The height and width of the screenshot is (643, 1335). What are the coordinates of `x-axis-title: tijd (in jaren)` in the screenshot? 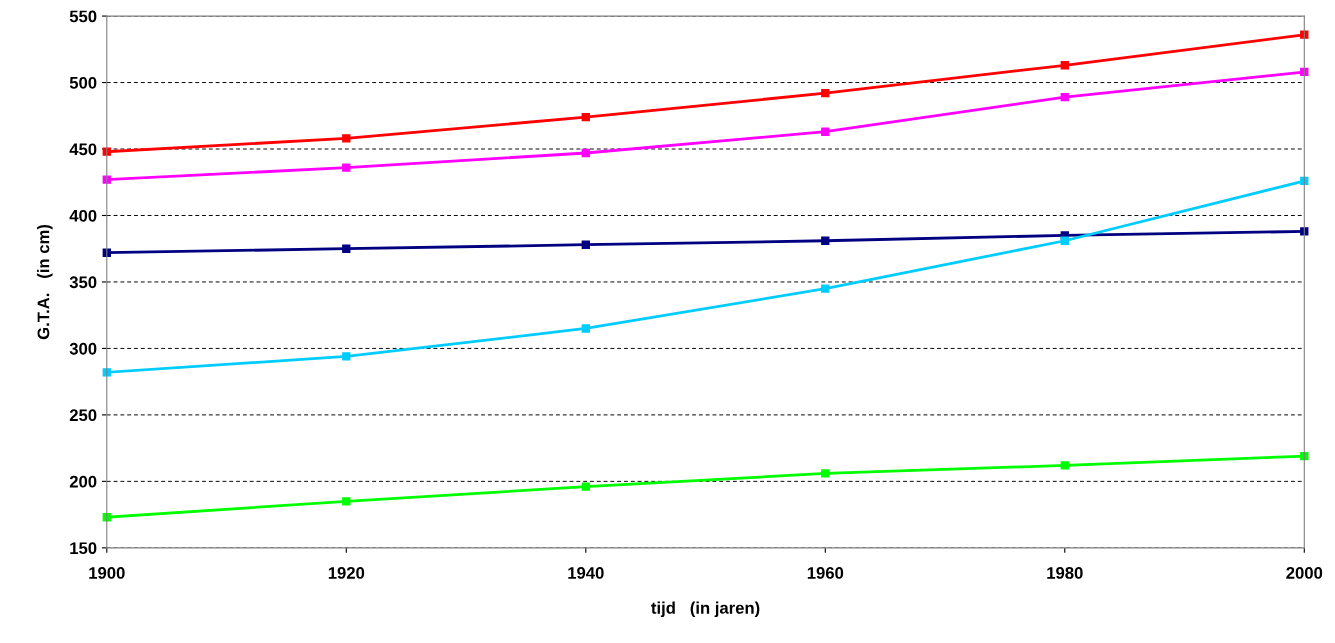 It's located at (705, 609).